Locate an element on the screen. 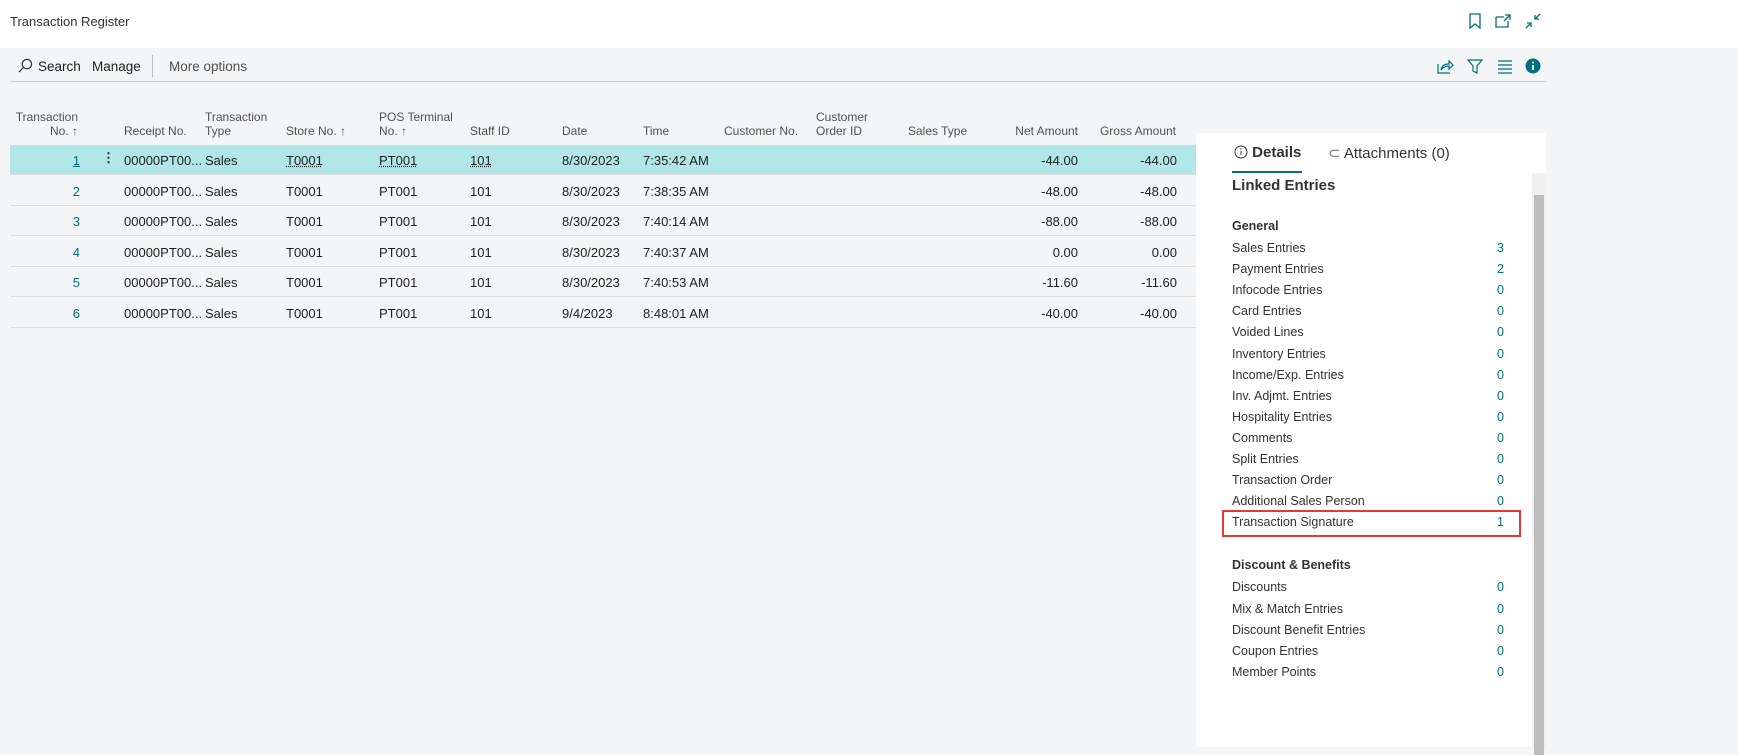  manage-button: Manage is located at coordinates (116, 66).